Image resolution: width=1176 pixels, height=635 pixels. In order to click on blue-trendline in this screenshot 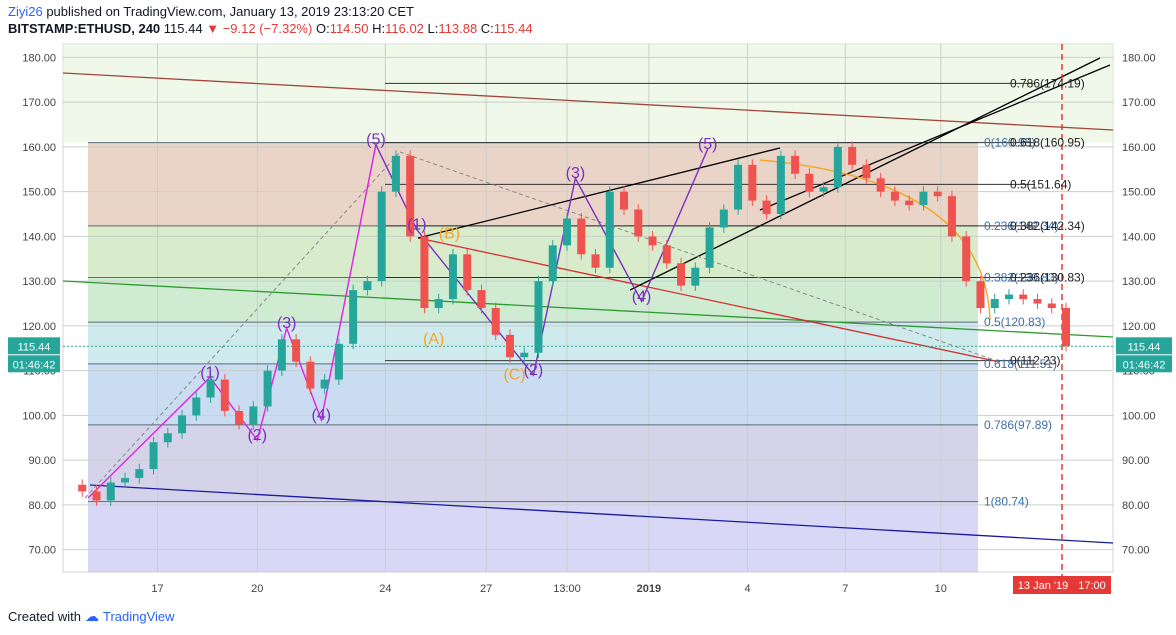, I will do `click(601, 514)`.